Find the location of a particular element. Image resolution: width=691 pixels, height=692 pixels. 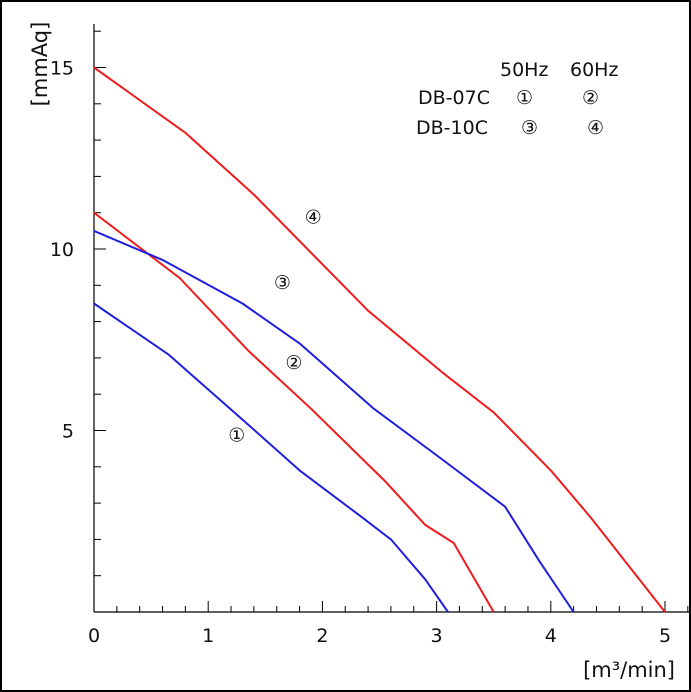

legend-db10c-60hz: ④ is located at coordinates (595, 128).